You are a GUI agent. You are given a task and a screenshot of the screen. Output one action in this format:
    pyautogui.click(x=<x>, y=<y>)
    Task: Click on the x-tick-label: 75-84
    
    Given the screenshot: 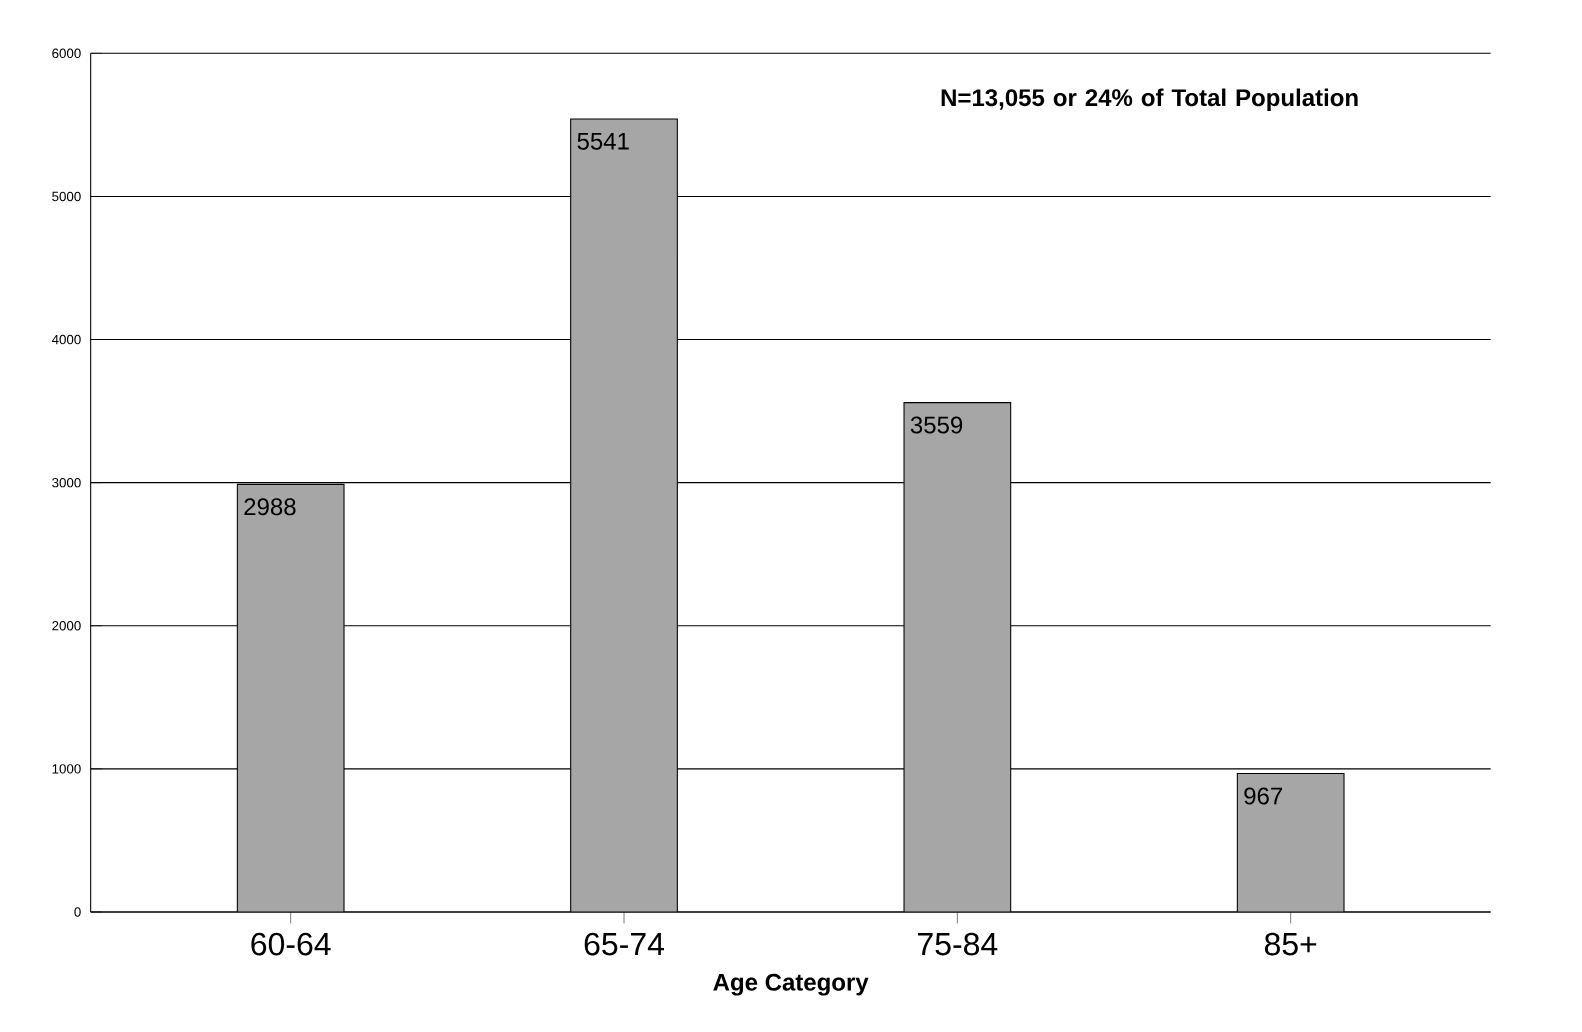 What is the action you would take?
    pyautogui.click(x=958, y=944)
    